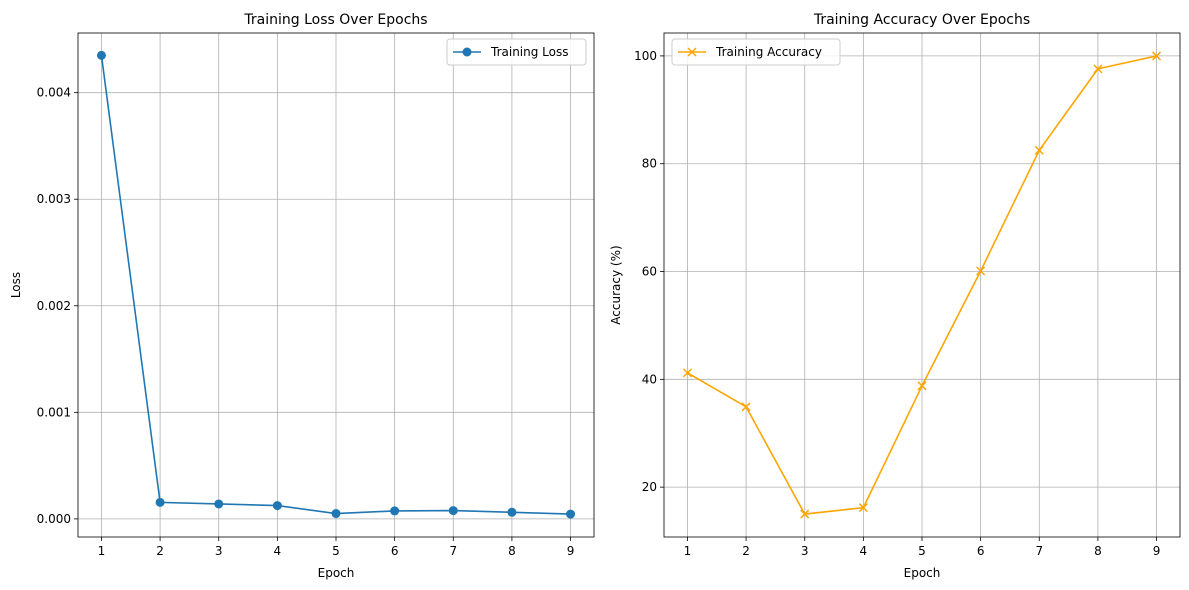 This screenshot has height=590, width=1189. Describe the element at coordinates (649, 379) in the screenshot. I see `y-tick-label: 40` at that location.